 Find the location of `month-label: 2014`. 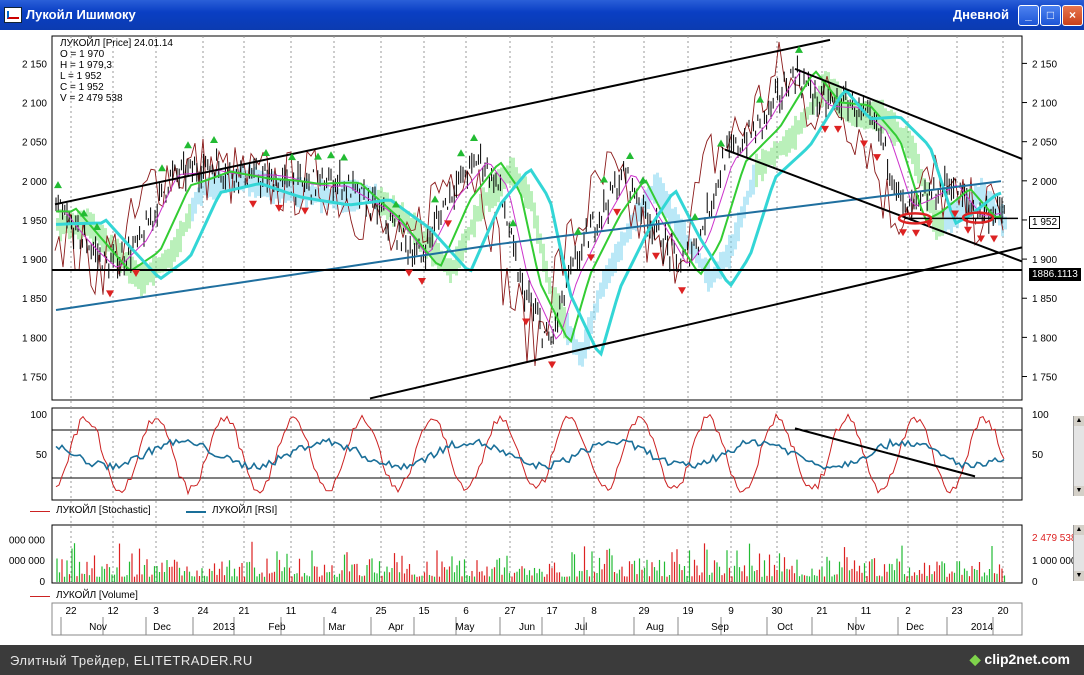

month-label: 2014 is located at coordinates (982, 627).